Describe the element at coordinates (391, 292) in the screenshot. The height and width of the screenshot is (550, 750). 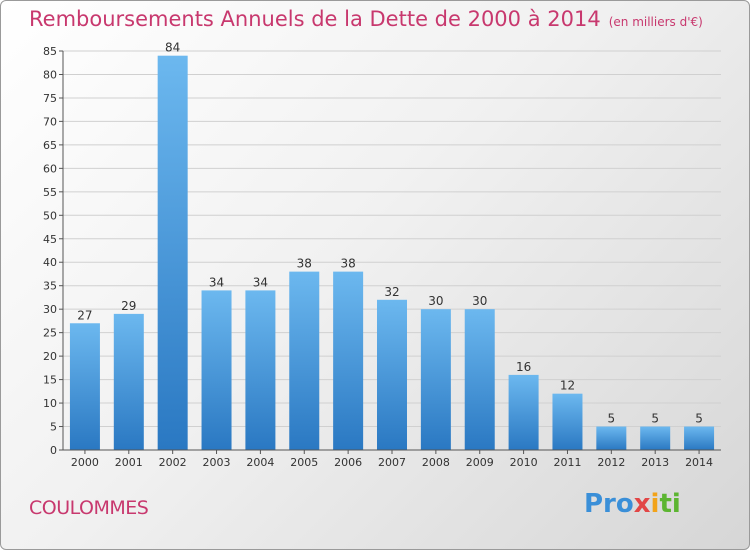
I see `bar-value-label: 32` at that location.